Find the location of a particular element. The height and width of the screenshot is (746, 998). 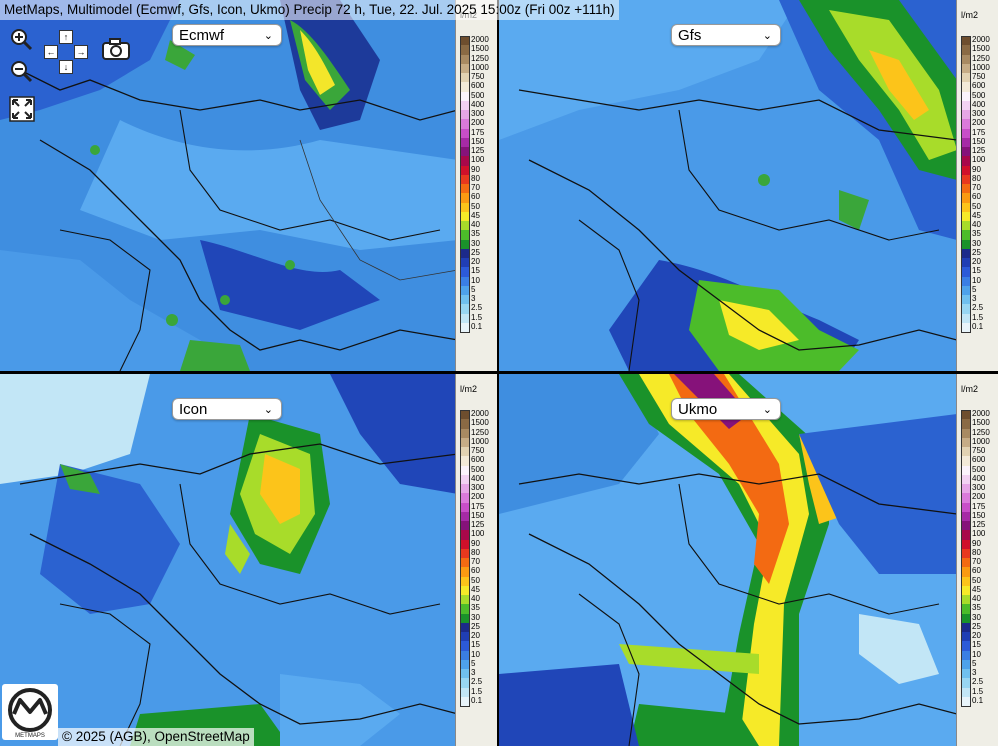

legend-level: 3 is located at coordinates (477, 299).